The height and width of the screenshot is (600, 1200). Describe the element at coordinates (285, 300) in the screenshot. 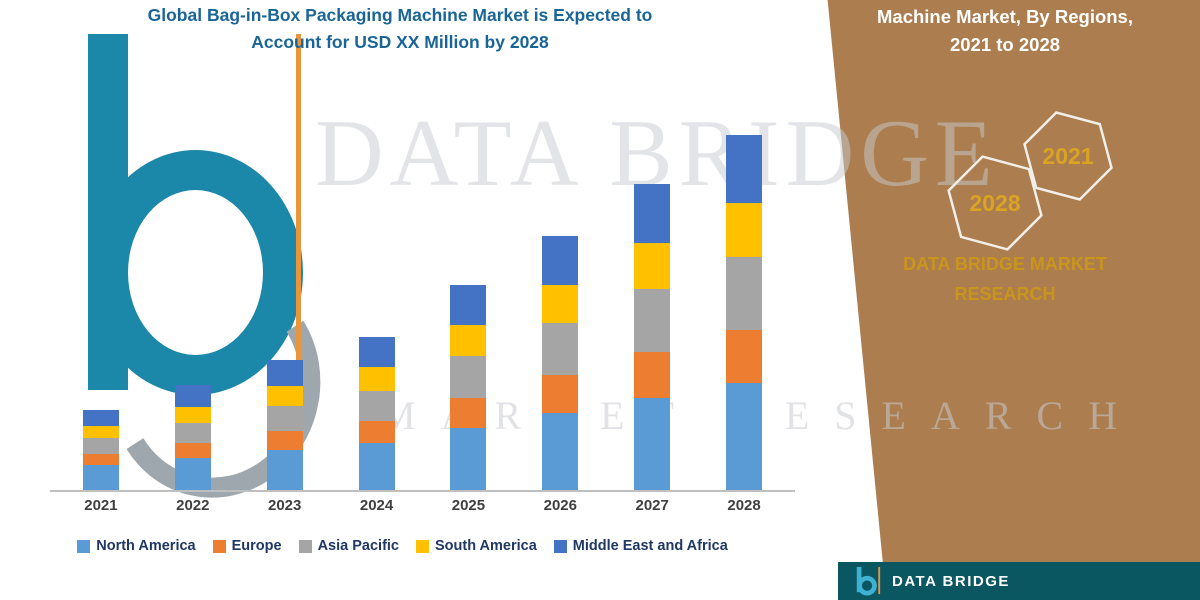

I see `bar-2023` at that location.